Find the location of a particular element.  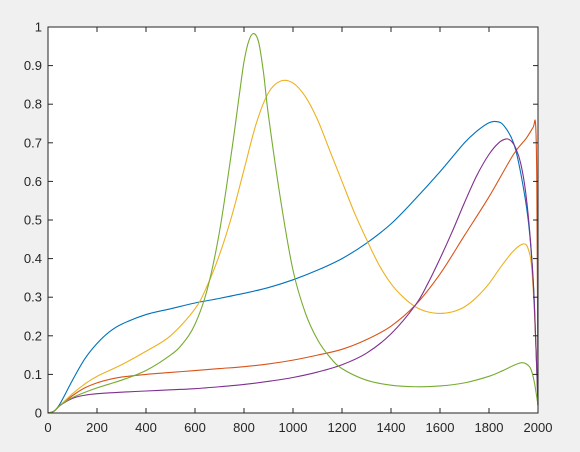

x-tick-label: 0 is located at coordinates (47, 427).